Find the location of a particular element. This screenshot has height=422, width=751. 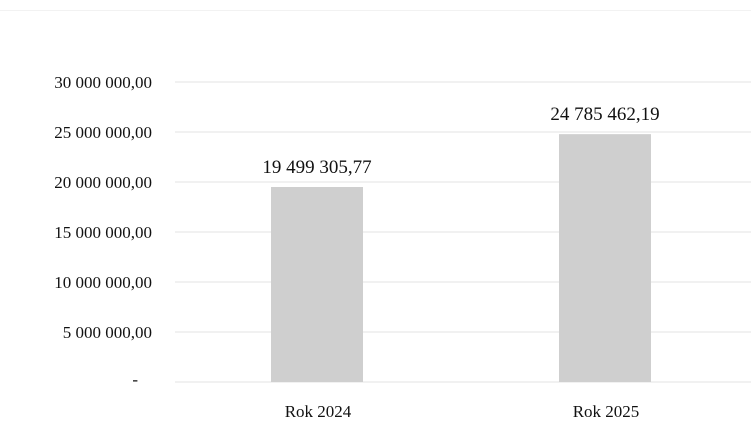

y-tick-label: - is located at coordinates (135, 379).